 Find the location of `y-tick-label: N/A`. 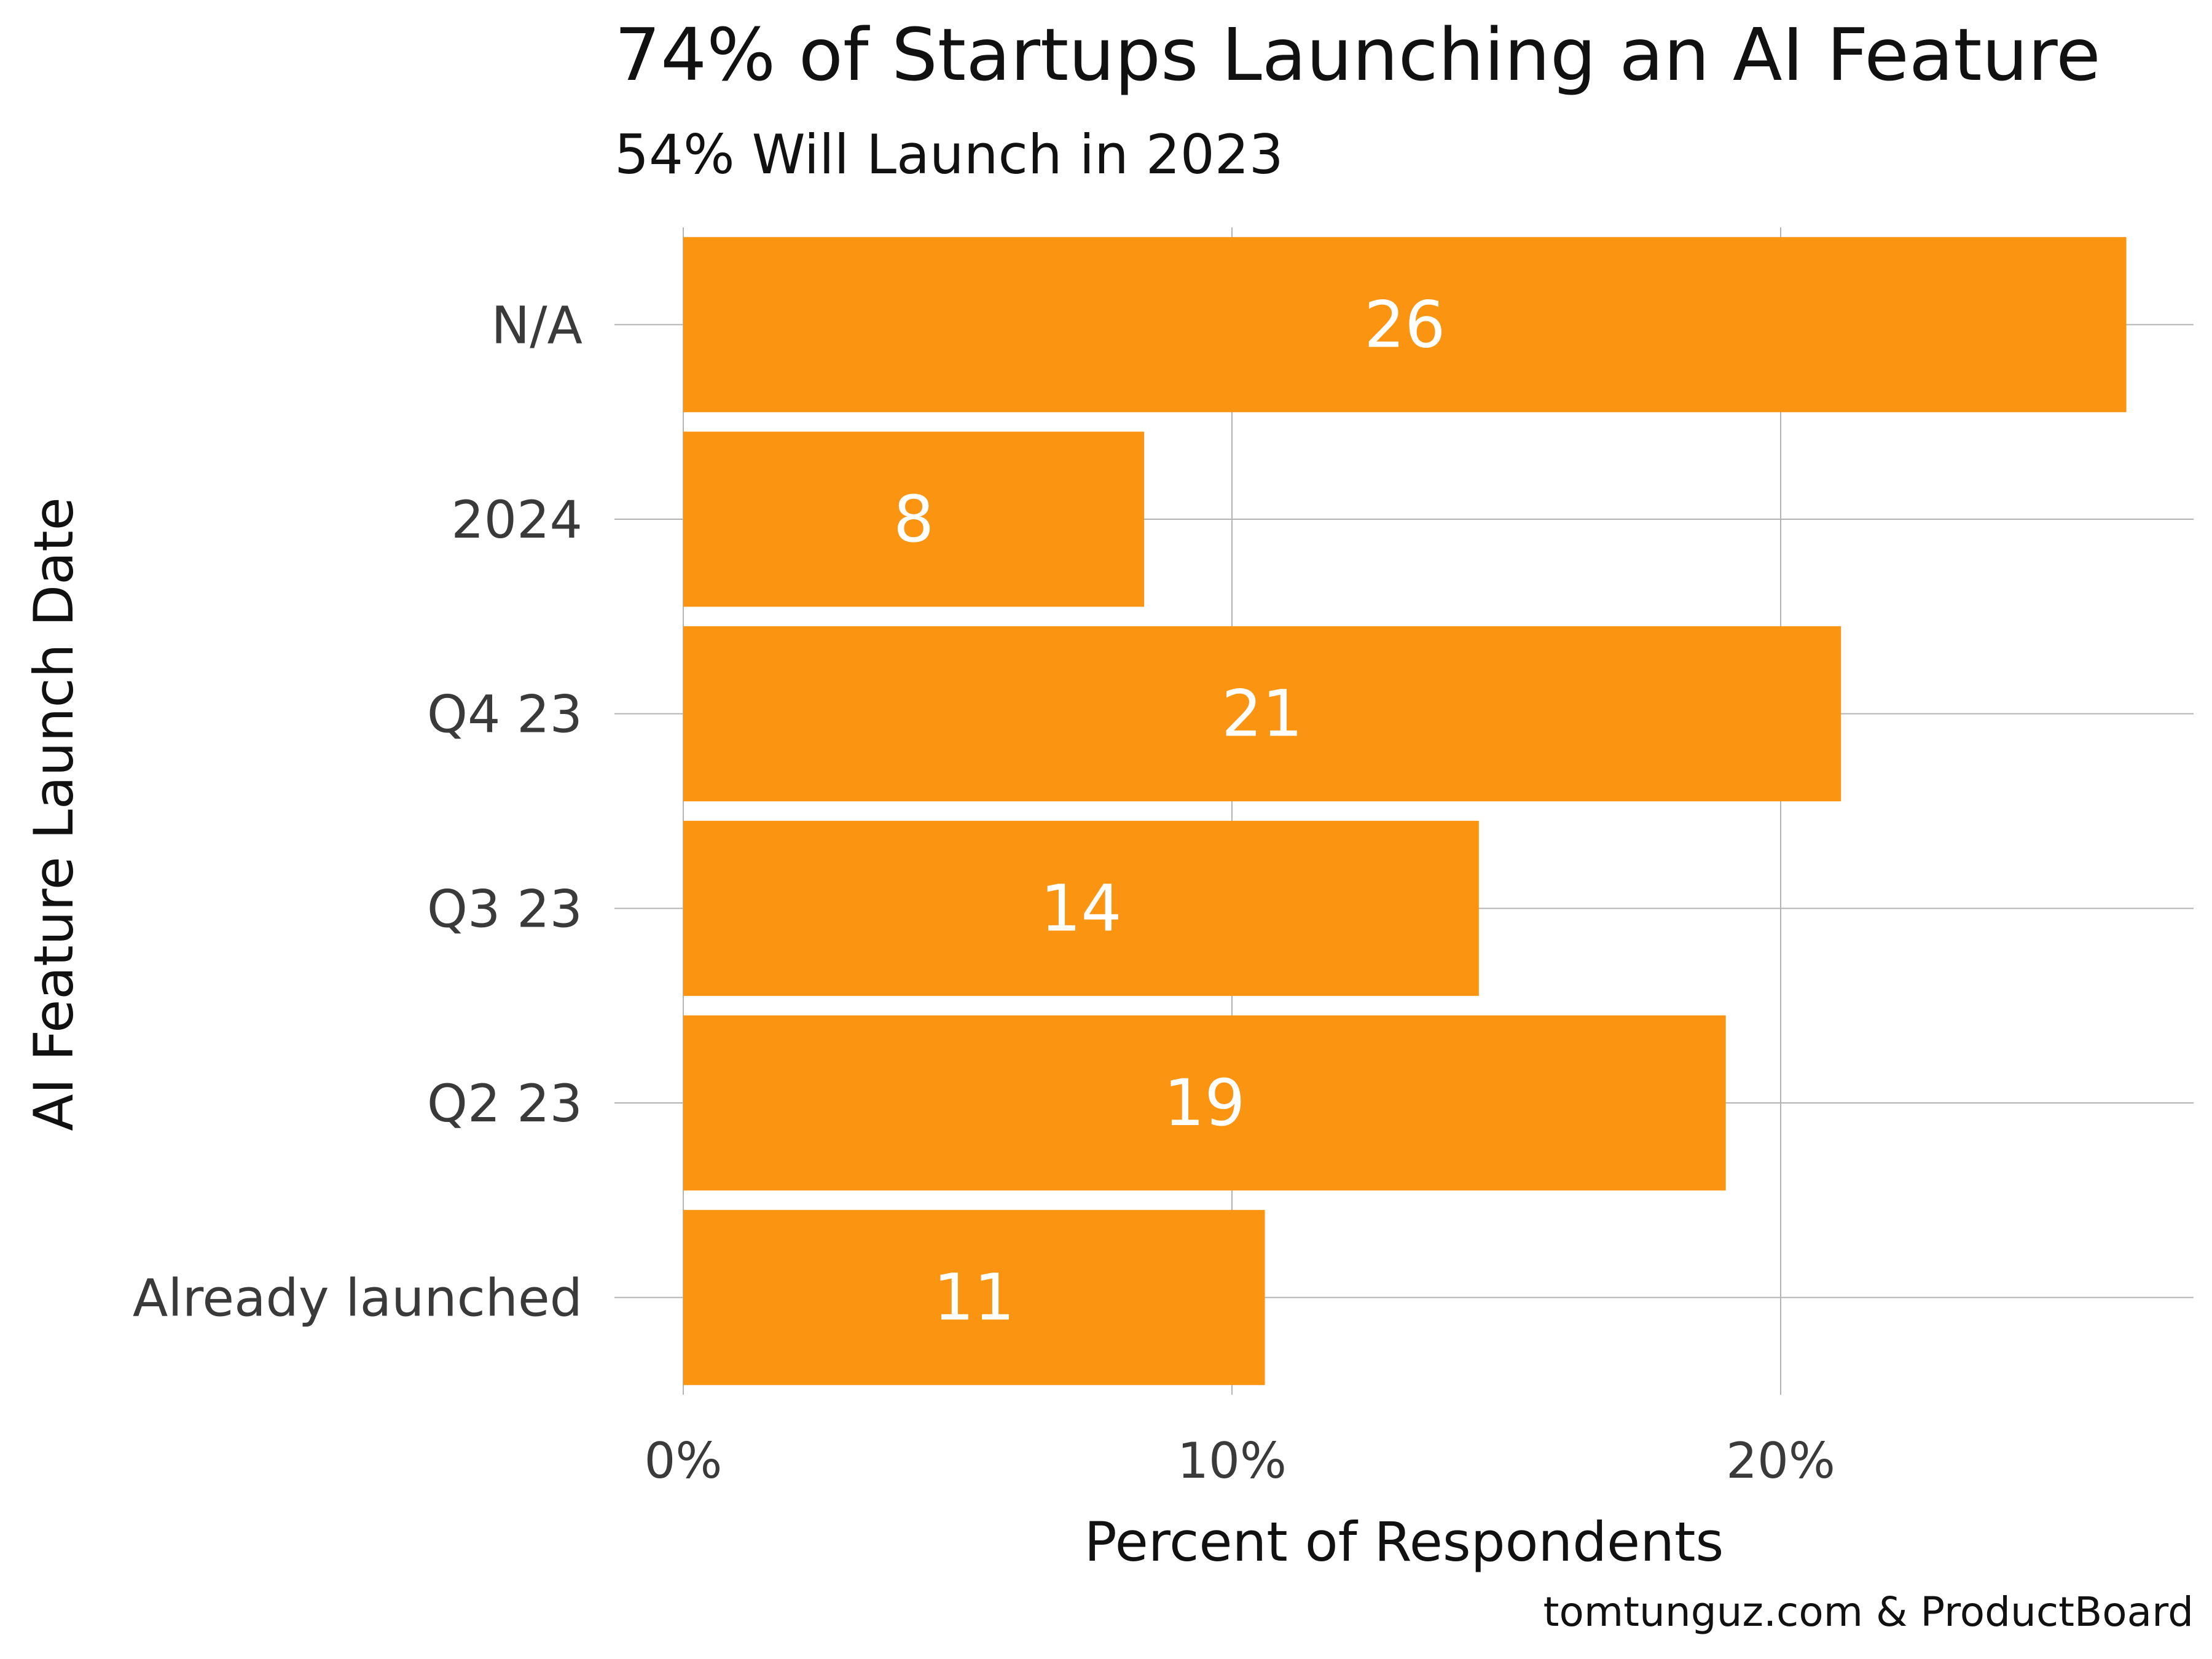

y-tick-label: N/A is located at coordinates (536, 325).